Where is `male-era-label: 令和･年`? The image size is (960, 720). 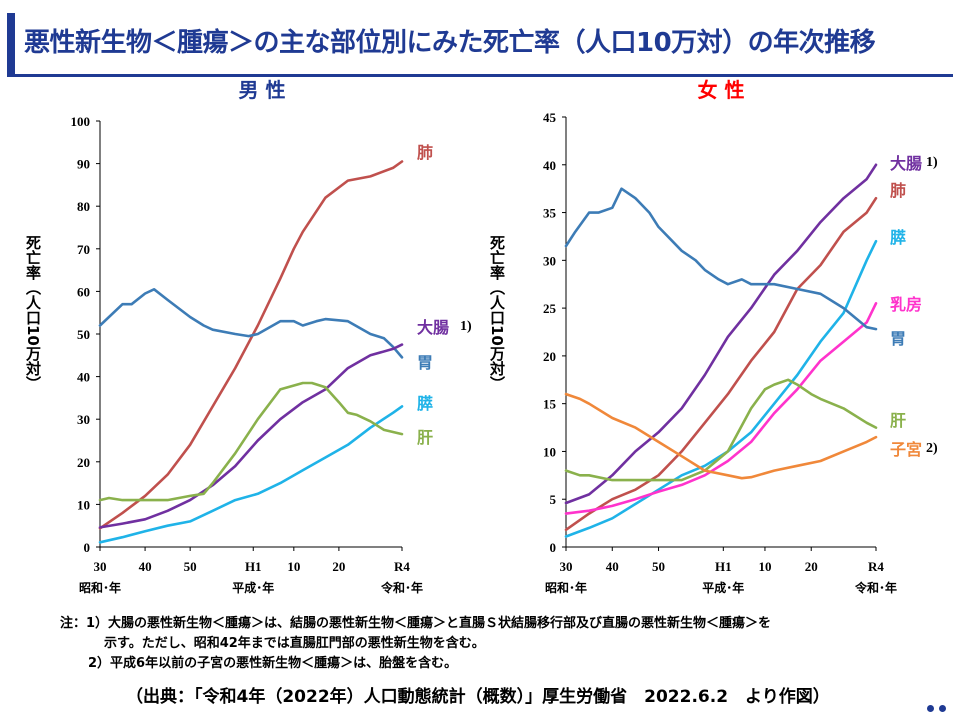 male-era-label: 令和･年 is located at coordinates (401, 587).